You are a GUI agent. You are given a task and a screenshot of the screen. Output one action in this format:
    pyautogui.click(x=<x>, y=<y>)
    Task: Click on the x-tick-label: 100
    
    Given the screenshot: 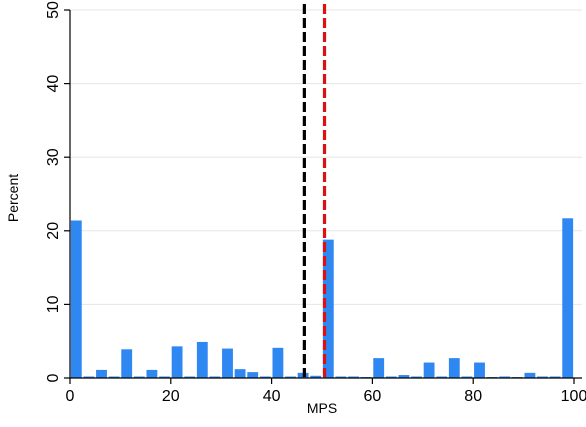 What is the action you would take?
    pyautogui.click(x=573, y=396)
    